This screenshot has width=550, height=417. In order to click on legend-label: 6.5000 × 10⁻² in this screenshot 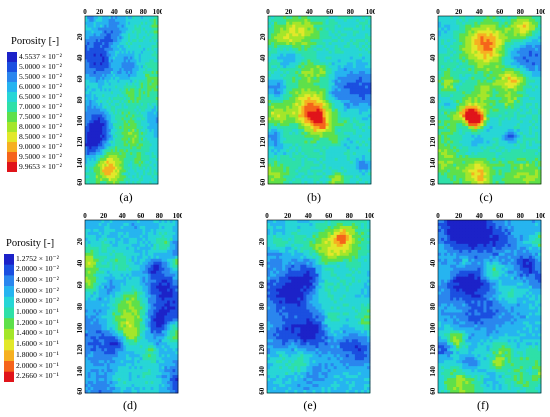, I will do `click(40, 96)`.